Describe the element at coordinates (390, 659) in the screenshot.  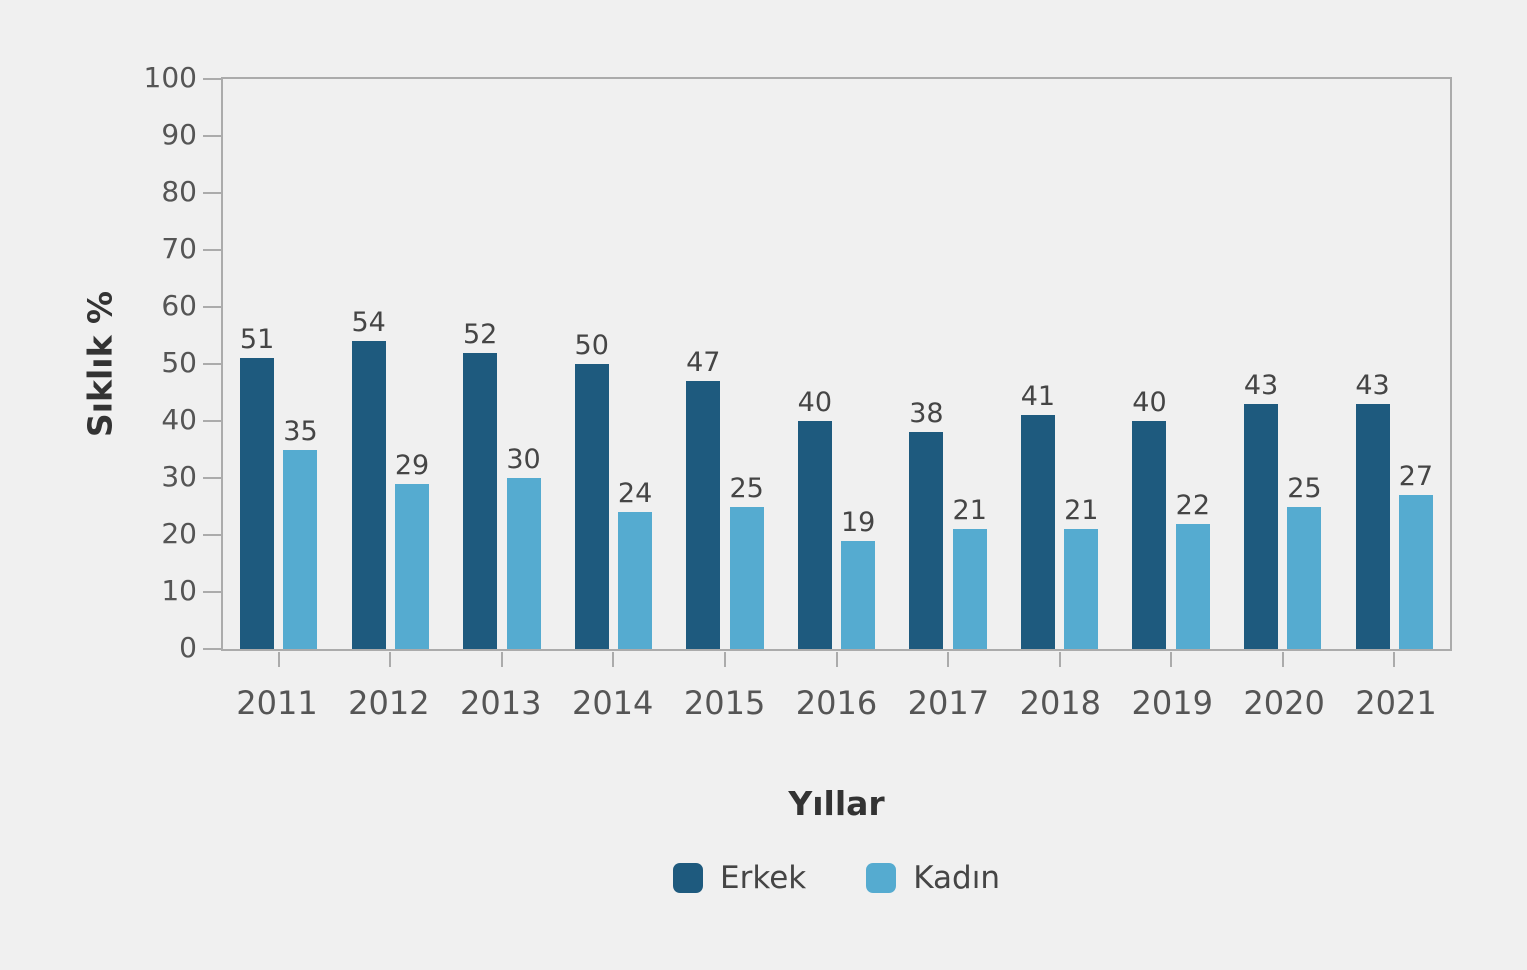
I see `x-tick-mark-2012` at that location.